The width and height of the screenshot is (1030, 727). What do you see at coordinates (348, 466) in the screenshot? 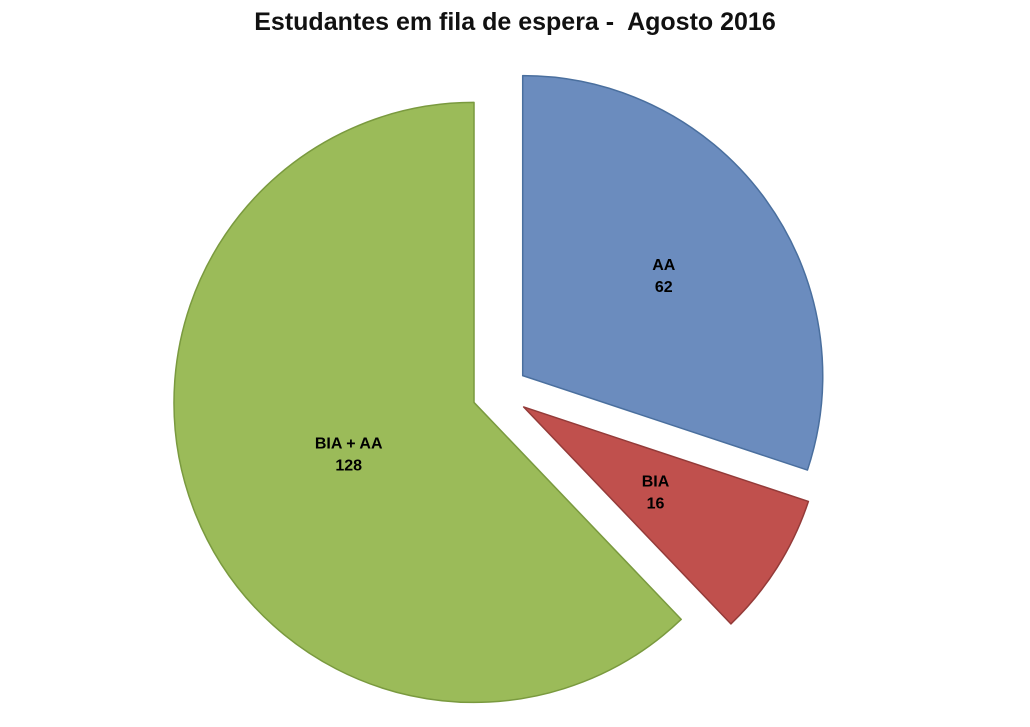
I see `slice-label-value: 128` at bounding box center [348, 466].